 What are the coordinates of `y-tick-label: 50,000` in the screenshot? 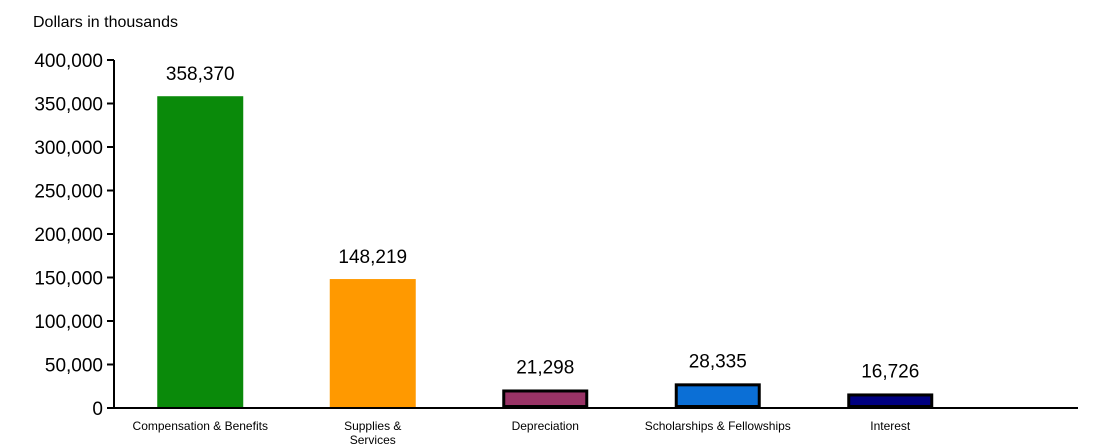 It's located at (74, 366).